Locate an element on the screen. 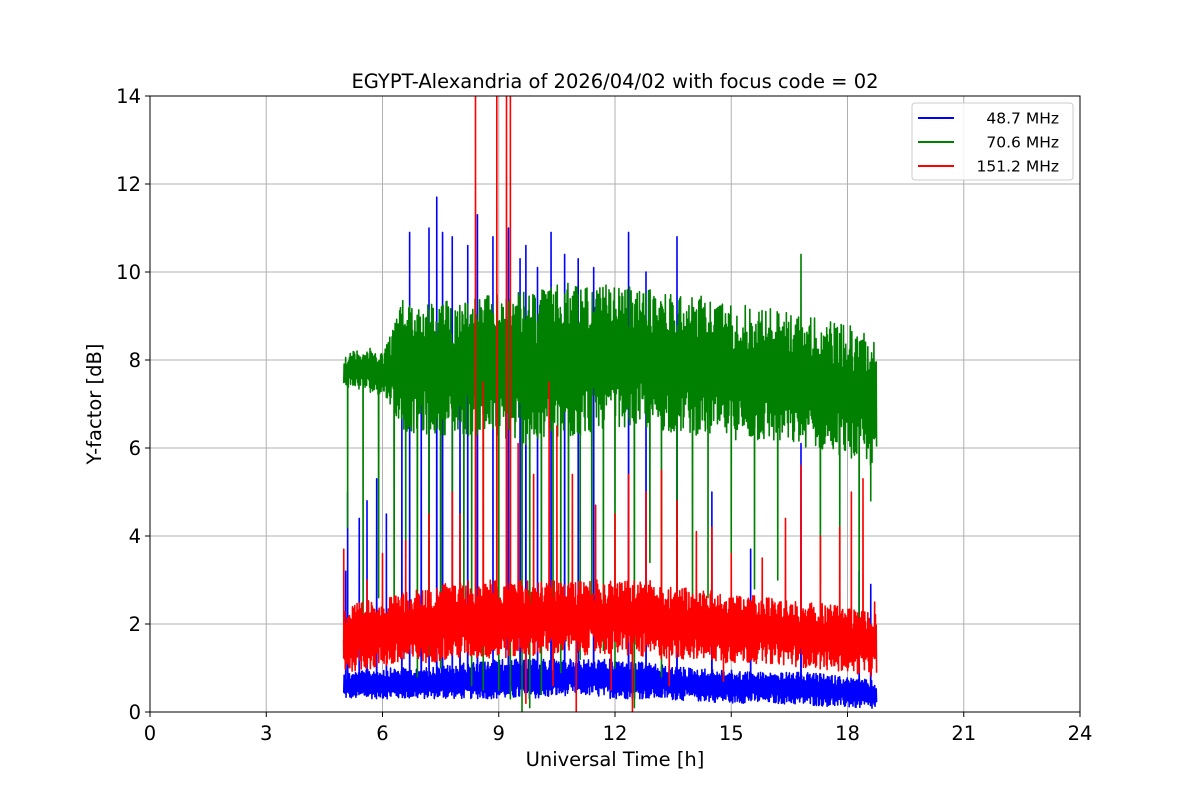 Image resolution: width=1200 pixels, height=800 pixels. legend-label: 70.6 MHz is located at coordinates (1022, 143).